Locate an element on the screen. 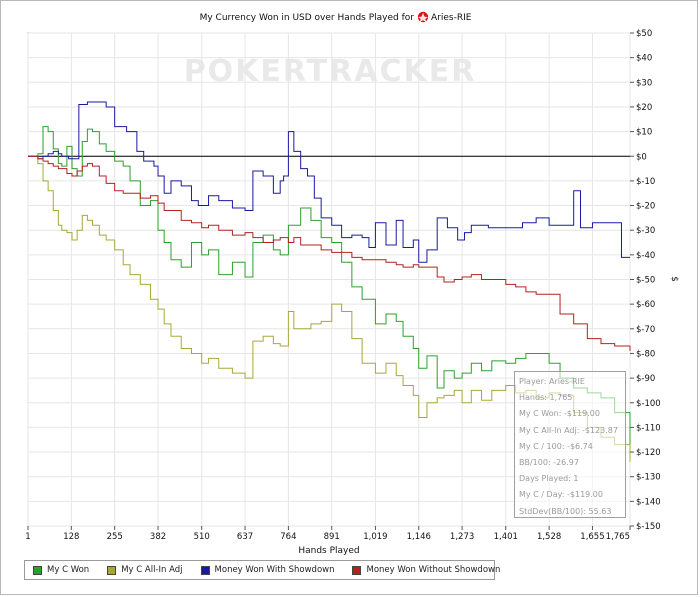 This screenshot has width=700, height=597. y-tick-label: $50 is located at coordinates (644, 34).